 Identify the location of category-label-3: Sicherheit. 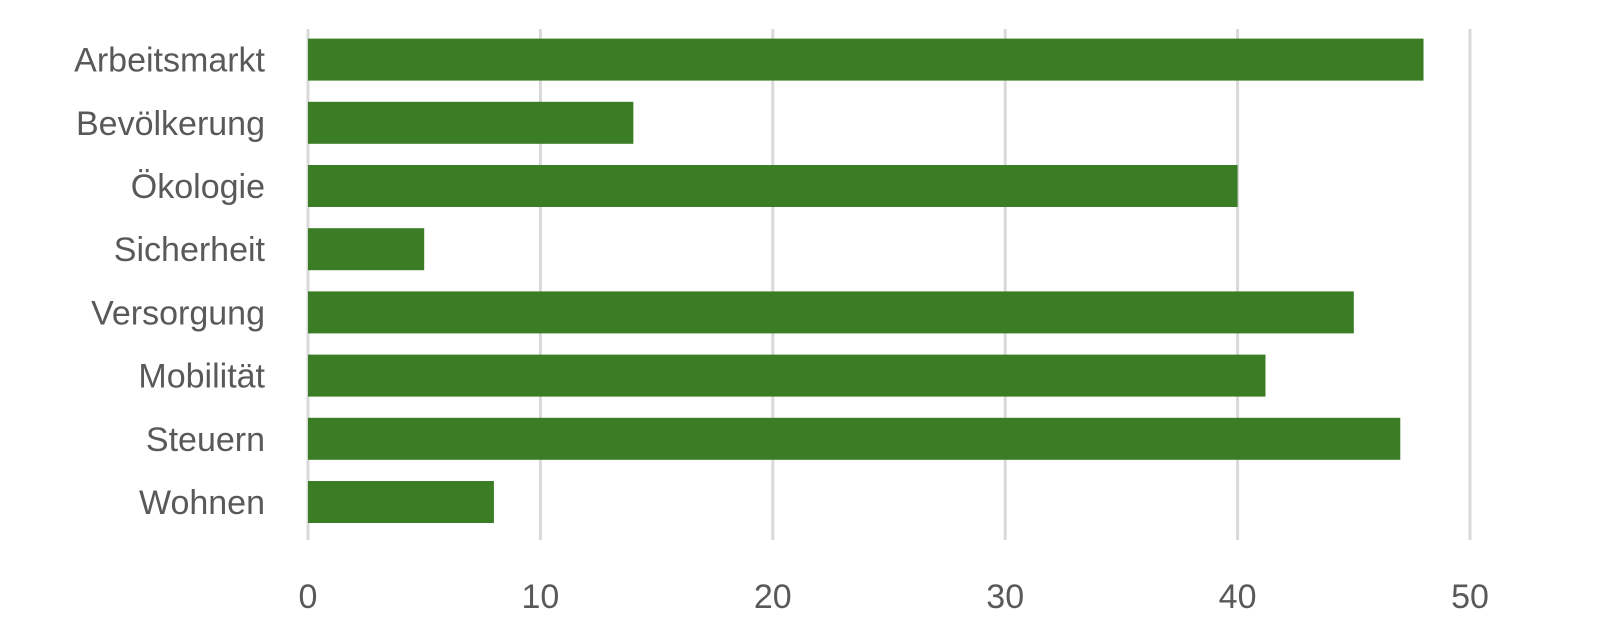
(190, 250).